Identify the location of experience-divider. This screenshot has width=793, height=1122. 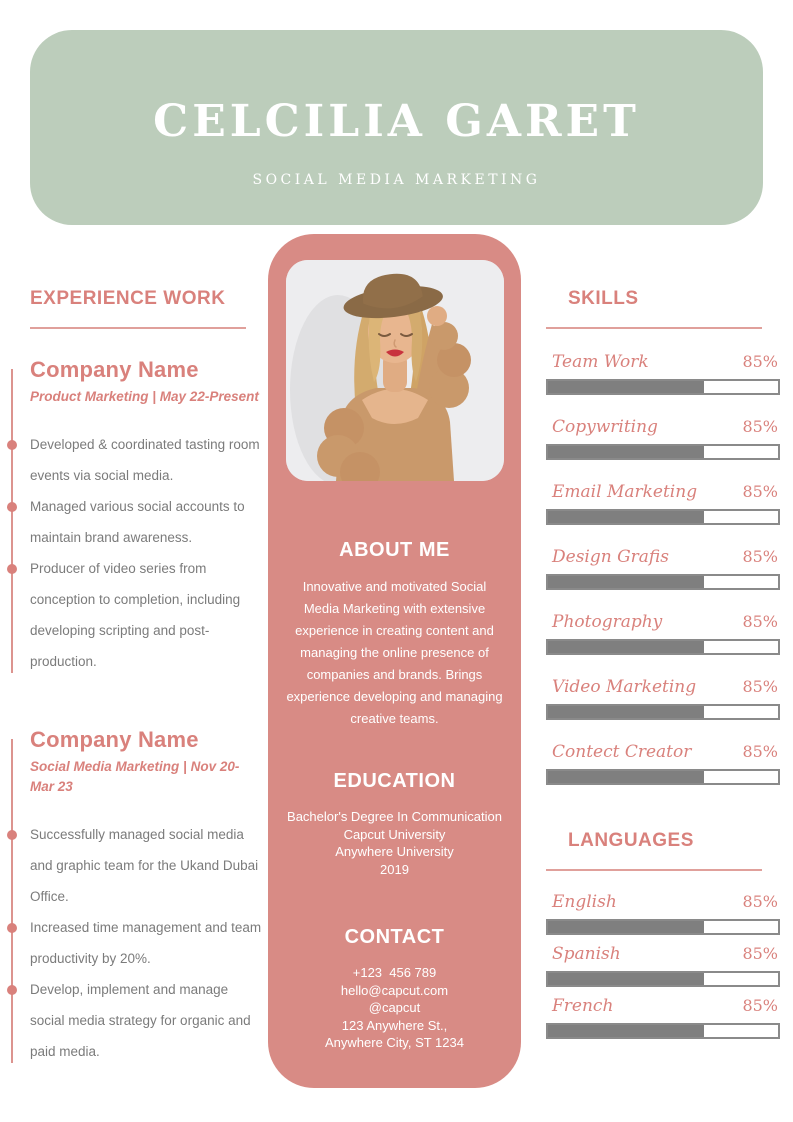
(138, 328).